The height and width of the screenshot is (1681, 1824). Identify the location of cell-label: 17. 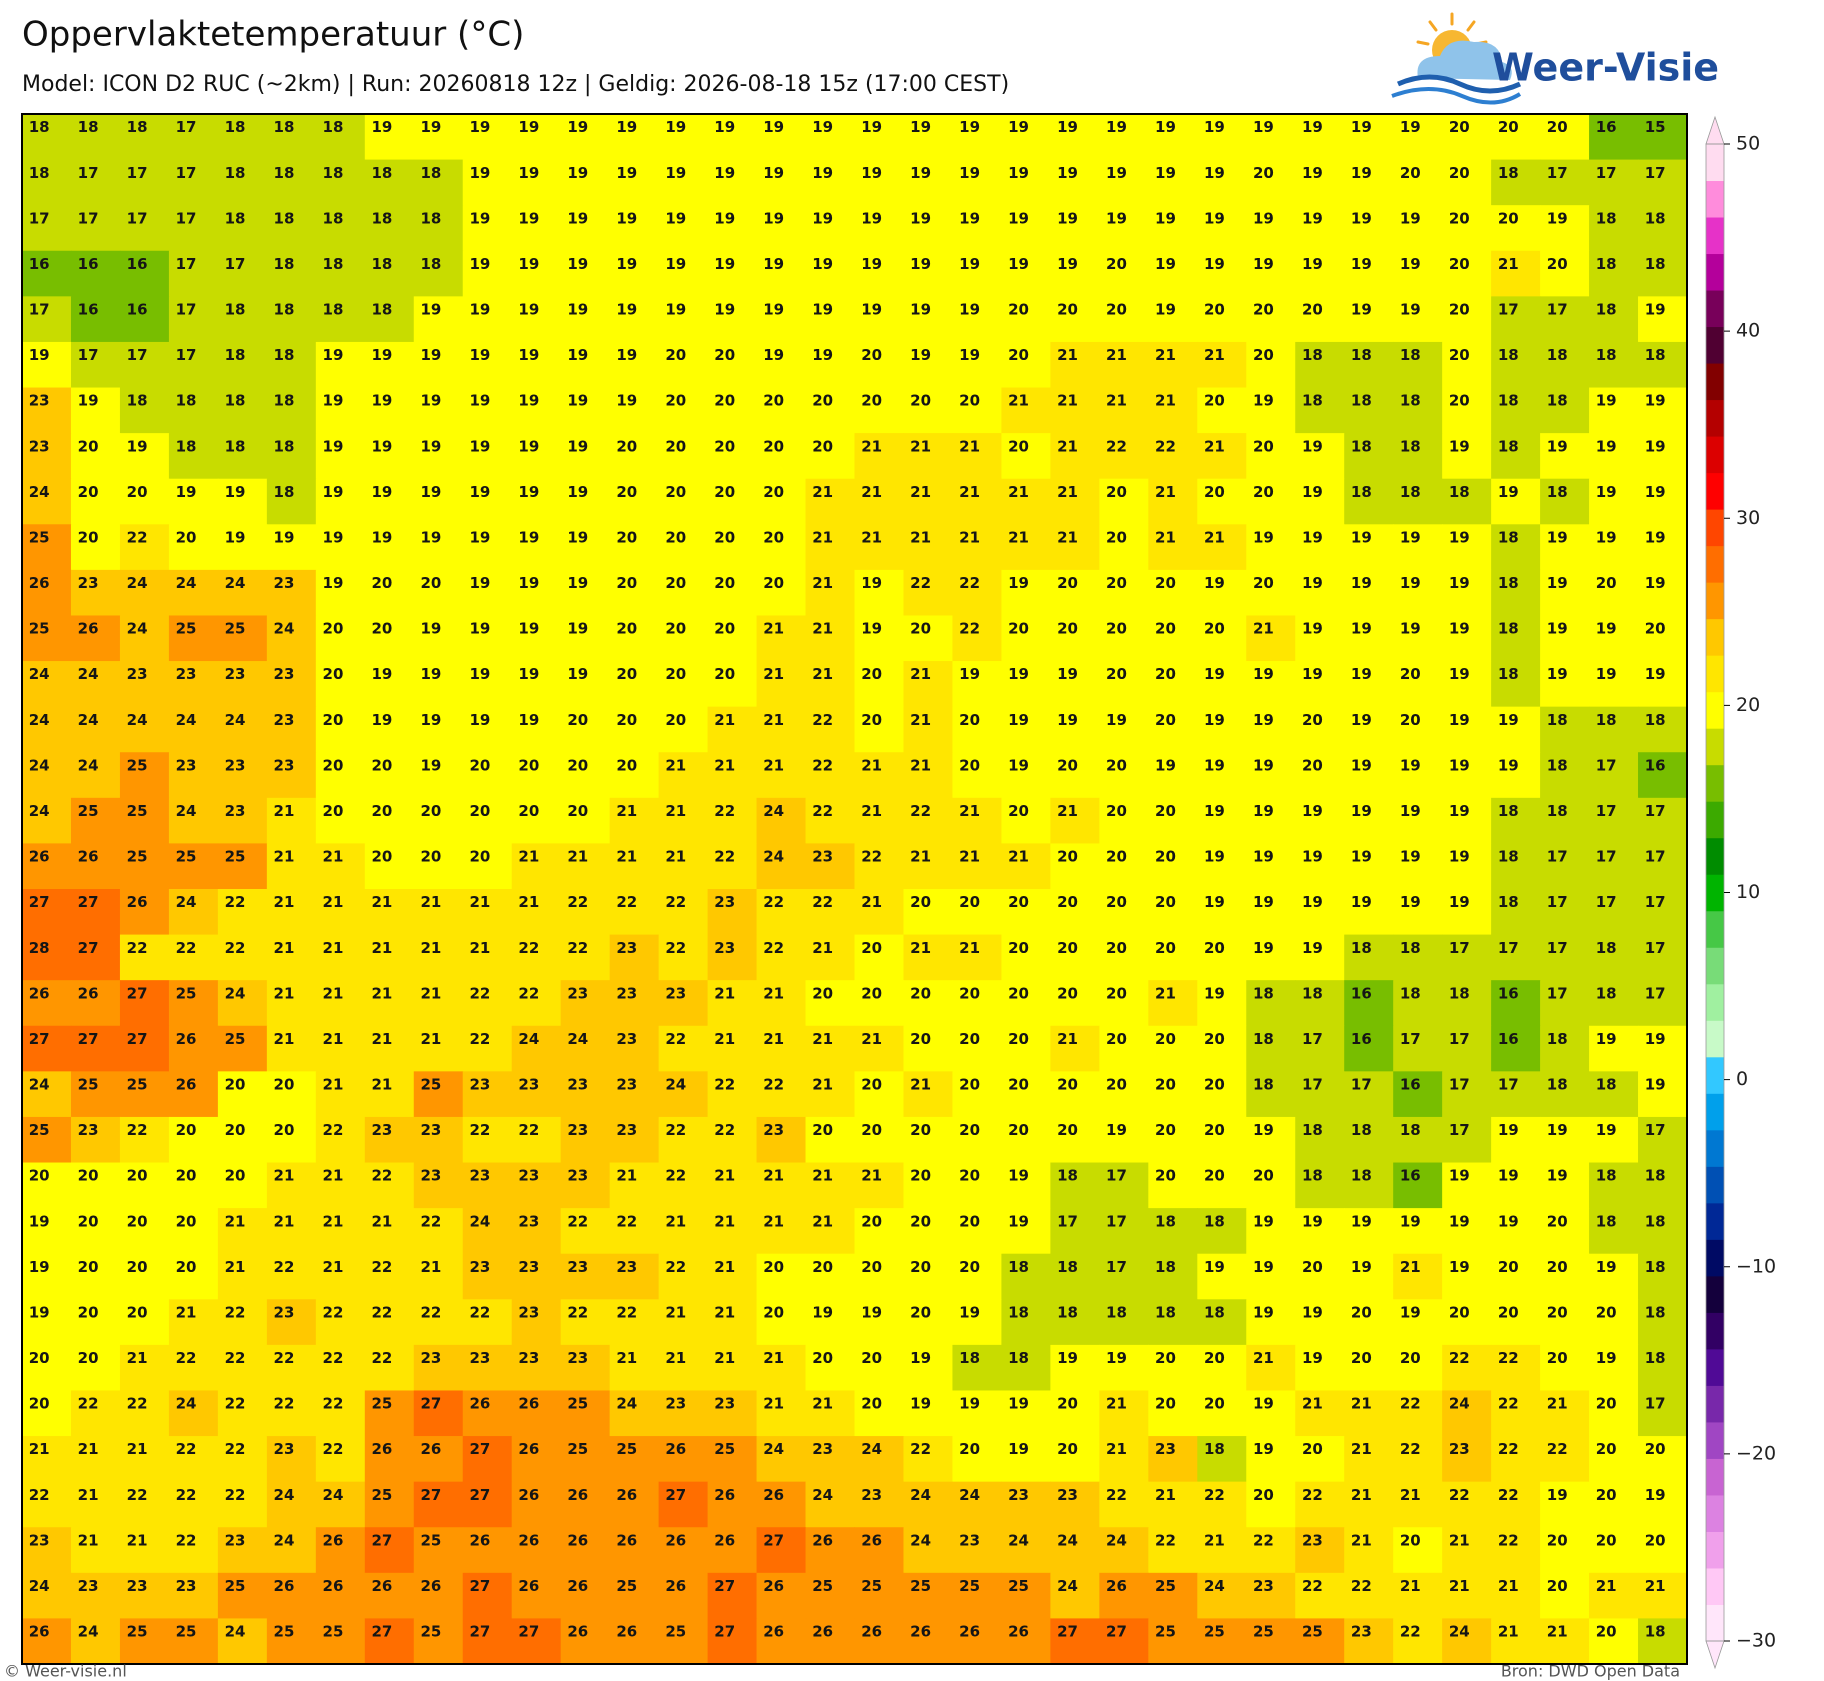
(1606, 811).